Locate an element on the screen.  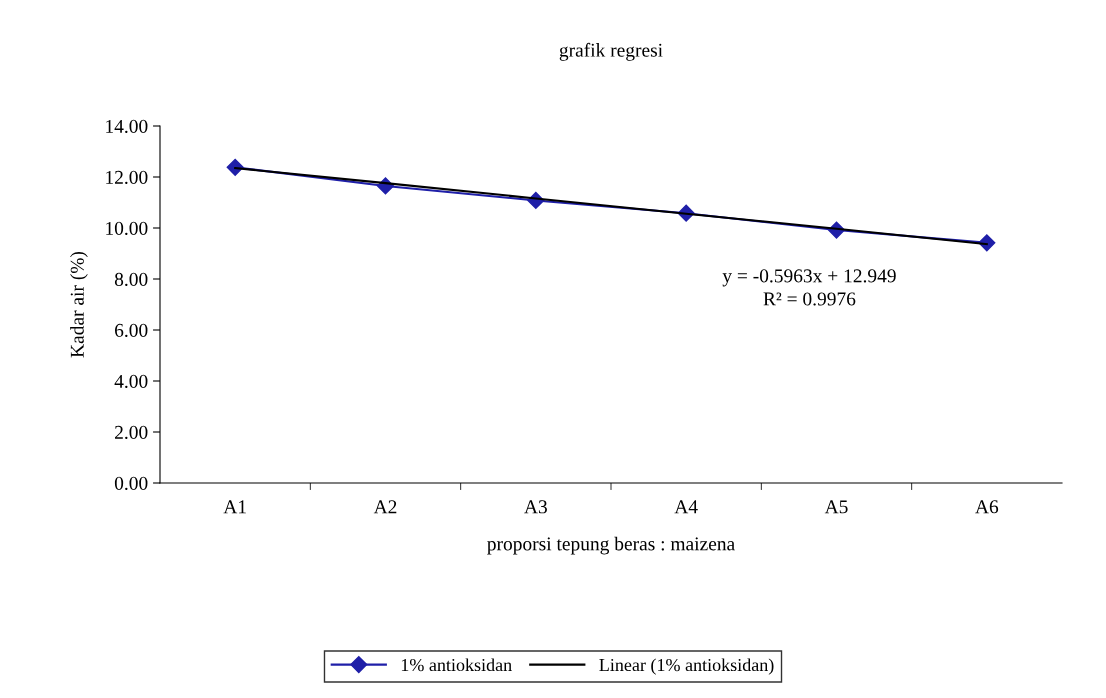
y-tick-label: 6.00 is located at coordinates (131, 330).